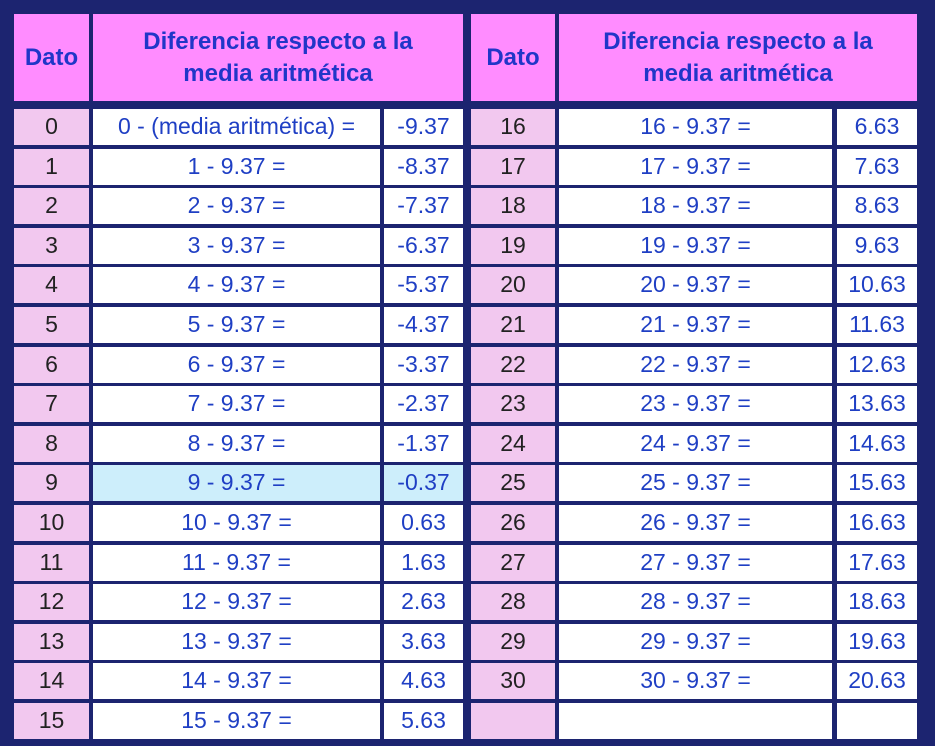  What do you see at coordinates (877, 325) in the screenshot?
I see `result-cell: 11.63` at bounding box center [877, 325].